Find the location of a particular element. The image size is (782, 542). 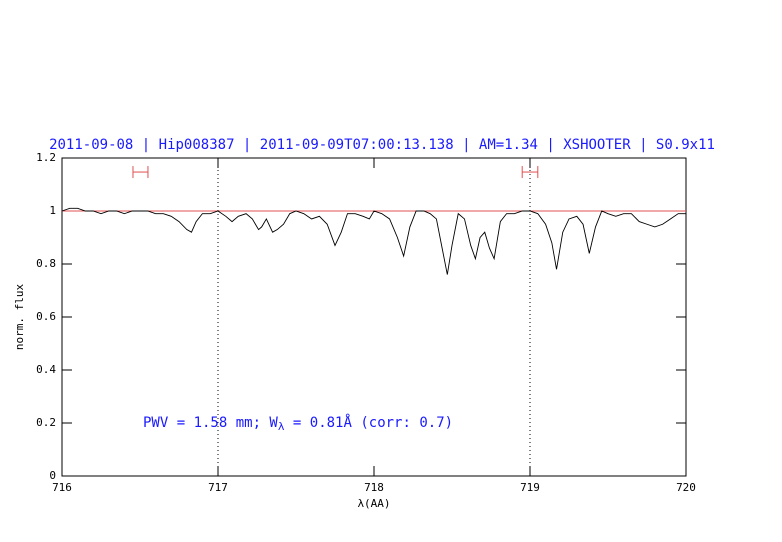

y-tick-label: 0.2 is located at coordinates (46, 422).